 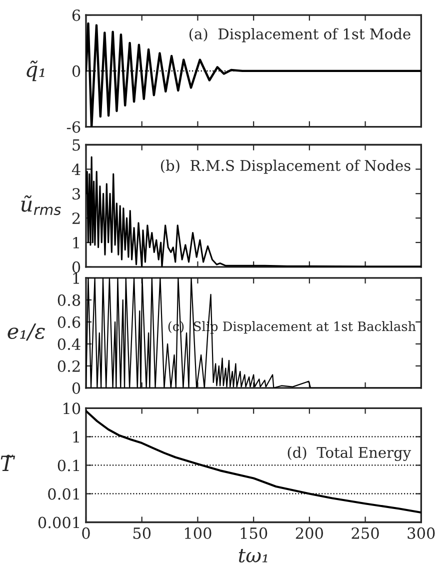 What do you see at coordinates (76, 16) in the screenshot?
I see `y-tick-label: 6` at bounding box center [76, 16].